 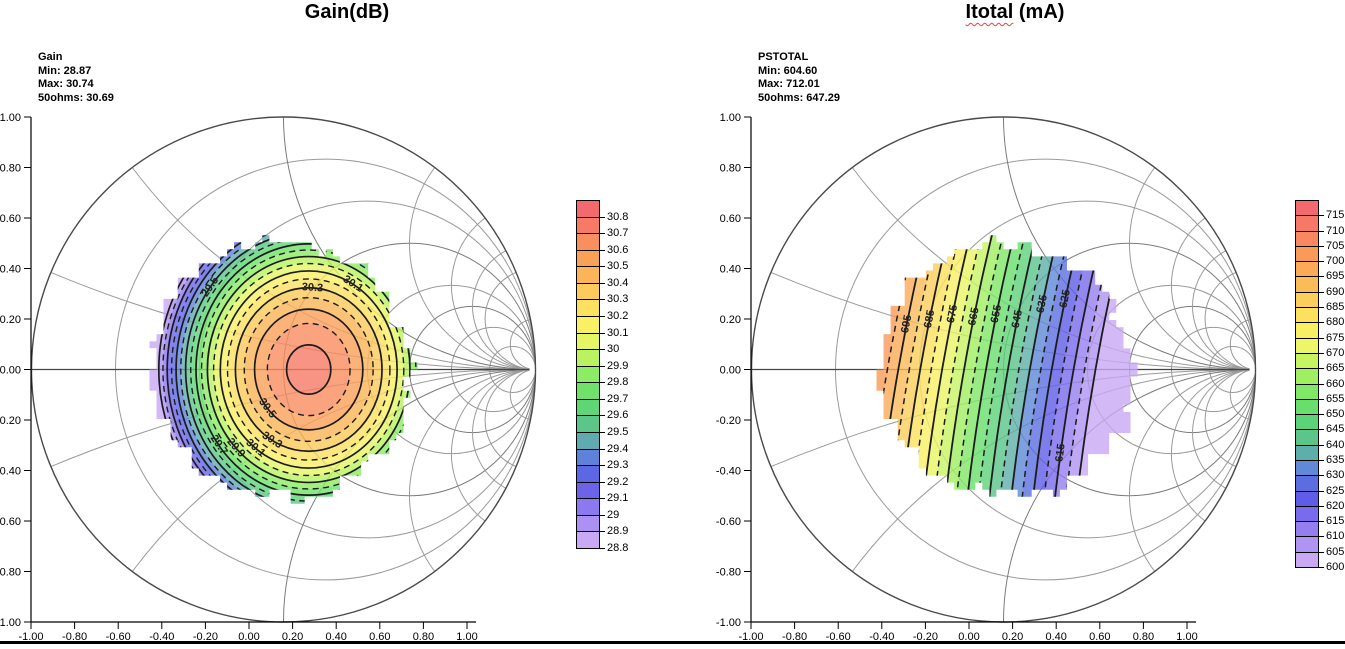 What do you see at coordinates (283, 369) in the screenshot?
I see `contour-fills` at bounding box center [283, 369].